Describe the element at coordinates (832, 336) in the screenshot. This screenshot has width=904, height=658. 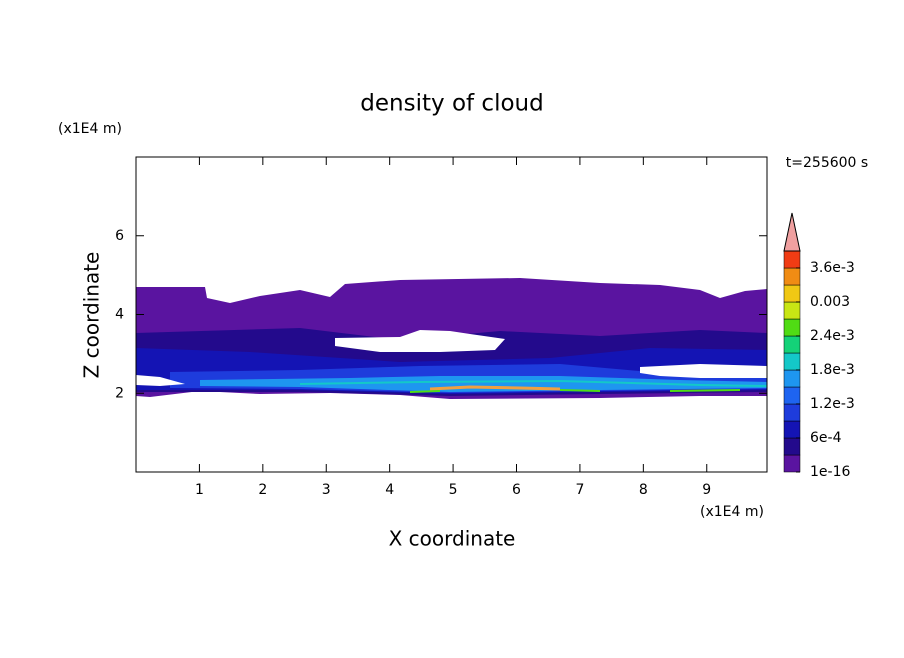
I see `colorbar-tick-label: 2.4e-3` at that location.